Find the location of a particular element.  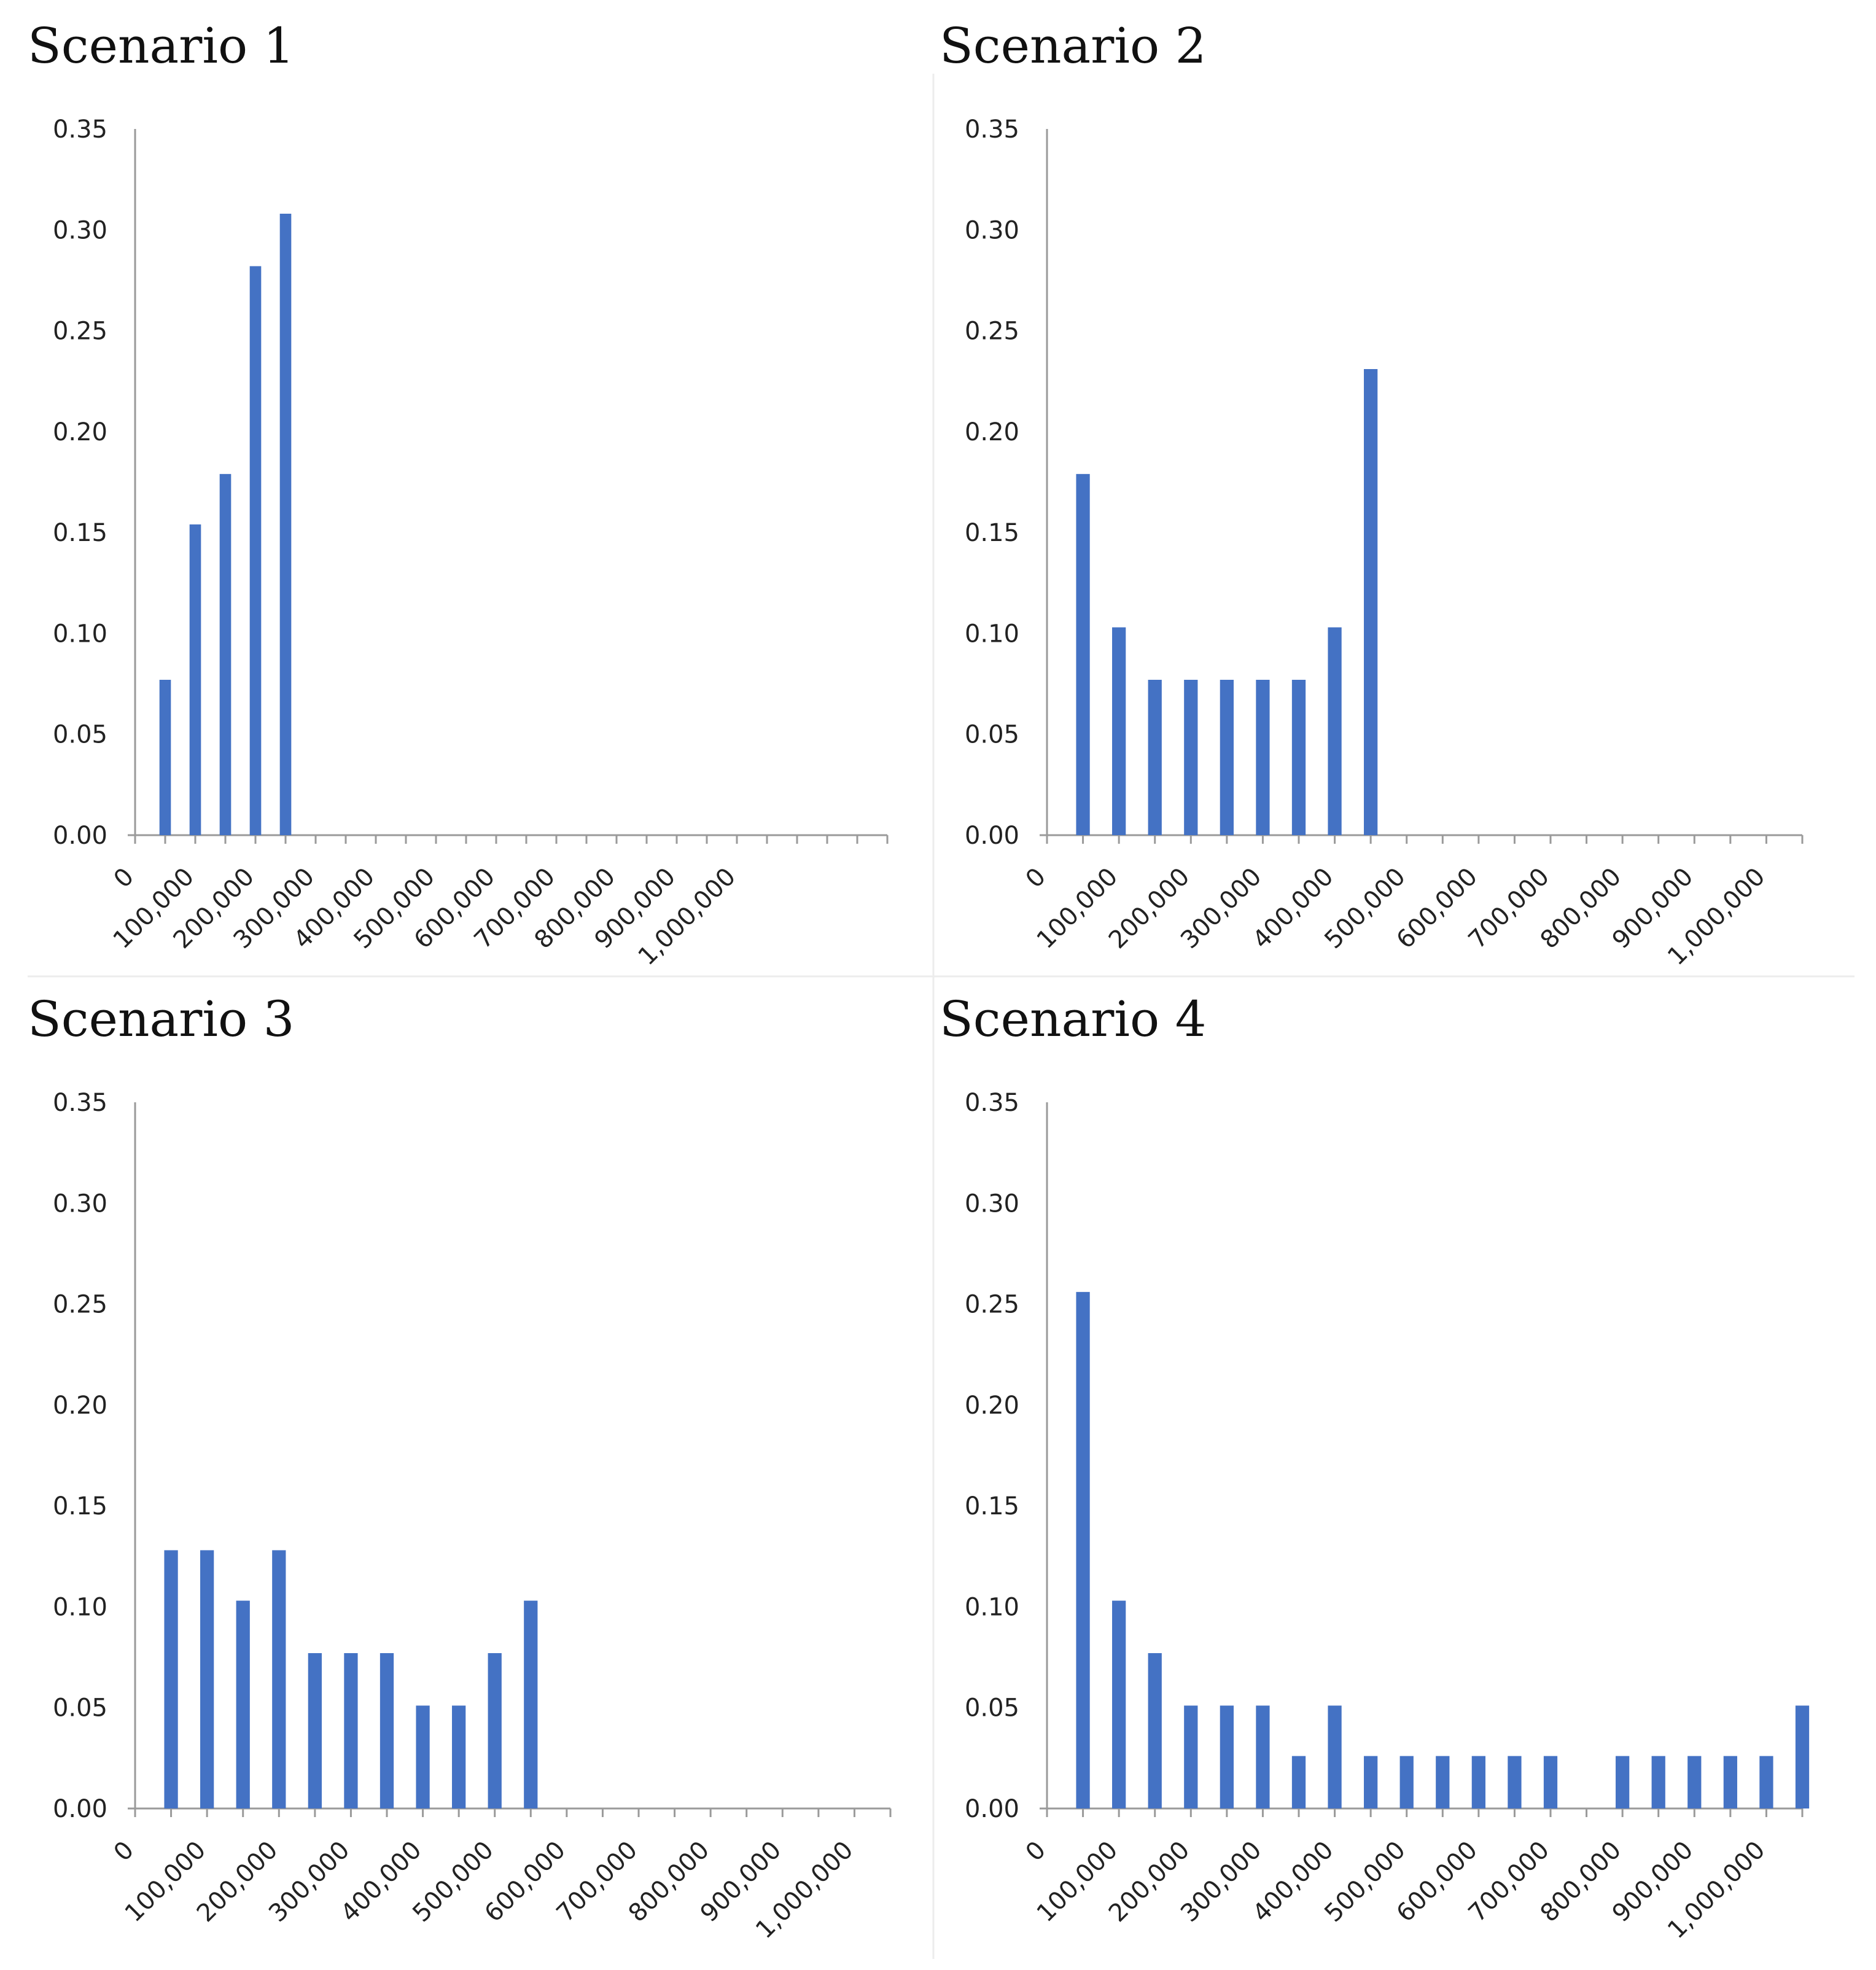

chart-title: Scenario 3 is located at coordinates (161, 1019).